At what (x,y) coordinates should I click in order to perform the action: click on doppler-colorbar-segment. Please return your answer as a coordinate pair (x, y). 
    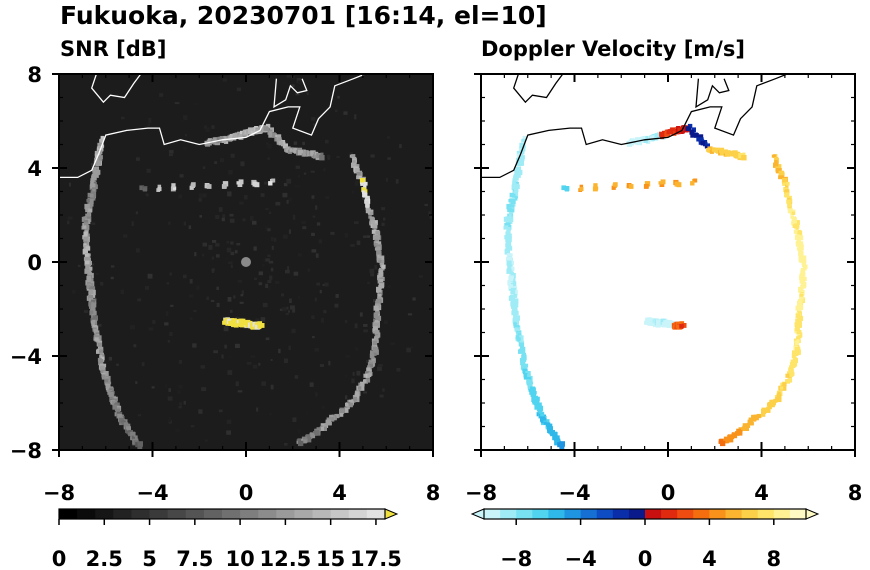
    Looking at the image, I should click on (782, 514).